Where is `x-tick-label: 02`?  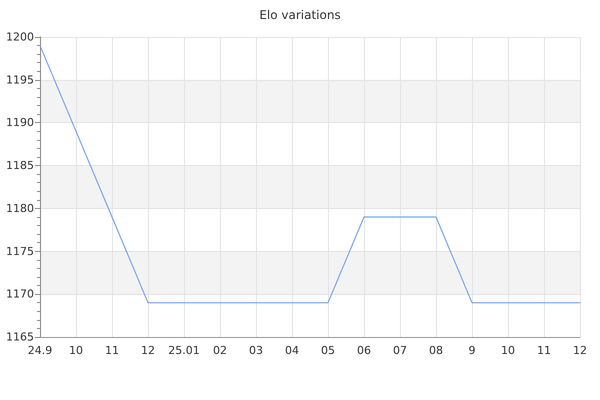
x-tick-label: 02 is located at coordinates (220, 350).